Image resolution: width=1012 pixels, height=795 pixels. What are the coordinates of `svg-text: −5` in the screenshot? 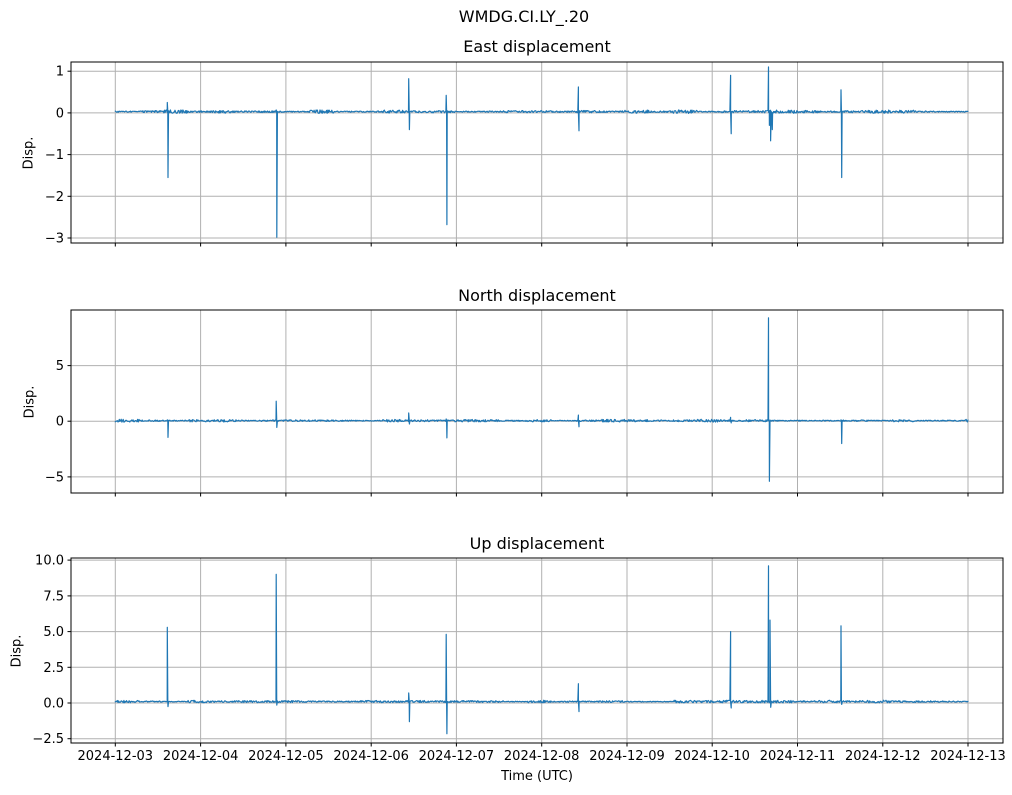 It's located at (54, 477).